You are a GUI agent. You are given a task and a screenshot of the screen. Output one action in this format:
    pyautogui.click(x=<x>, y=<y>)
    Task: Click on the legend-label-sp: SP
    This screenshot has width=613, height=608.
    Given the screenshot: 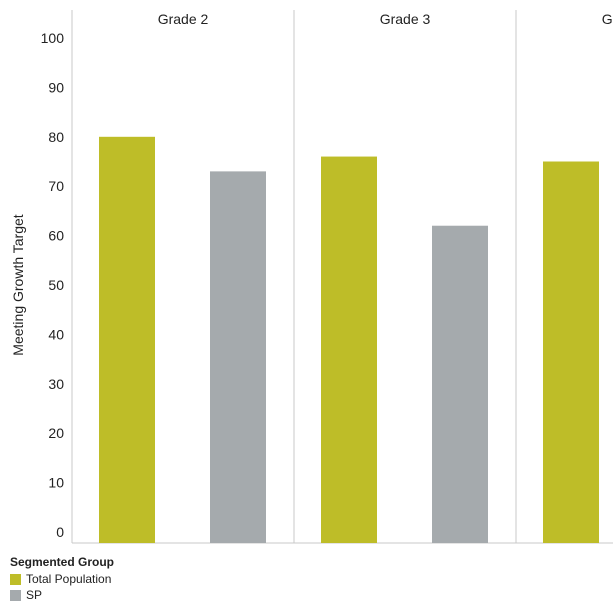 What is the action you would take?
    pyautogui.click(x=34, y=595)
    